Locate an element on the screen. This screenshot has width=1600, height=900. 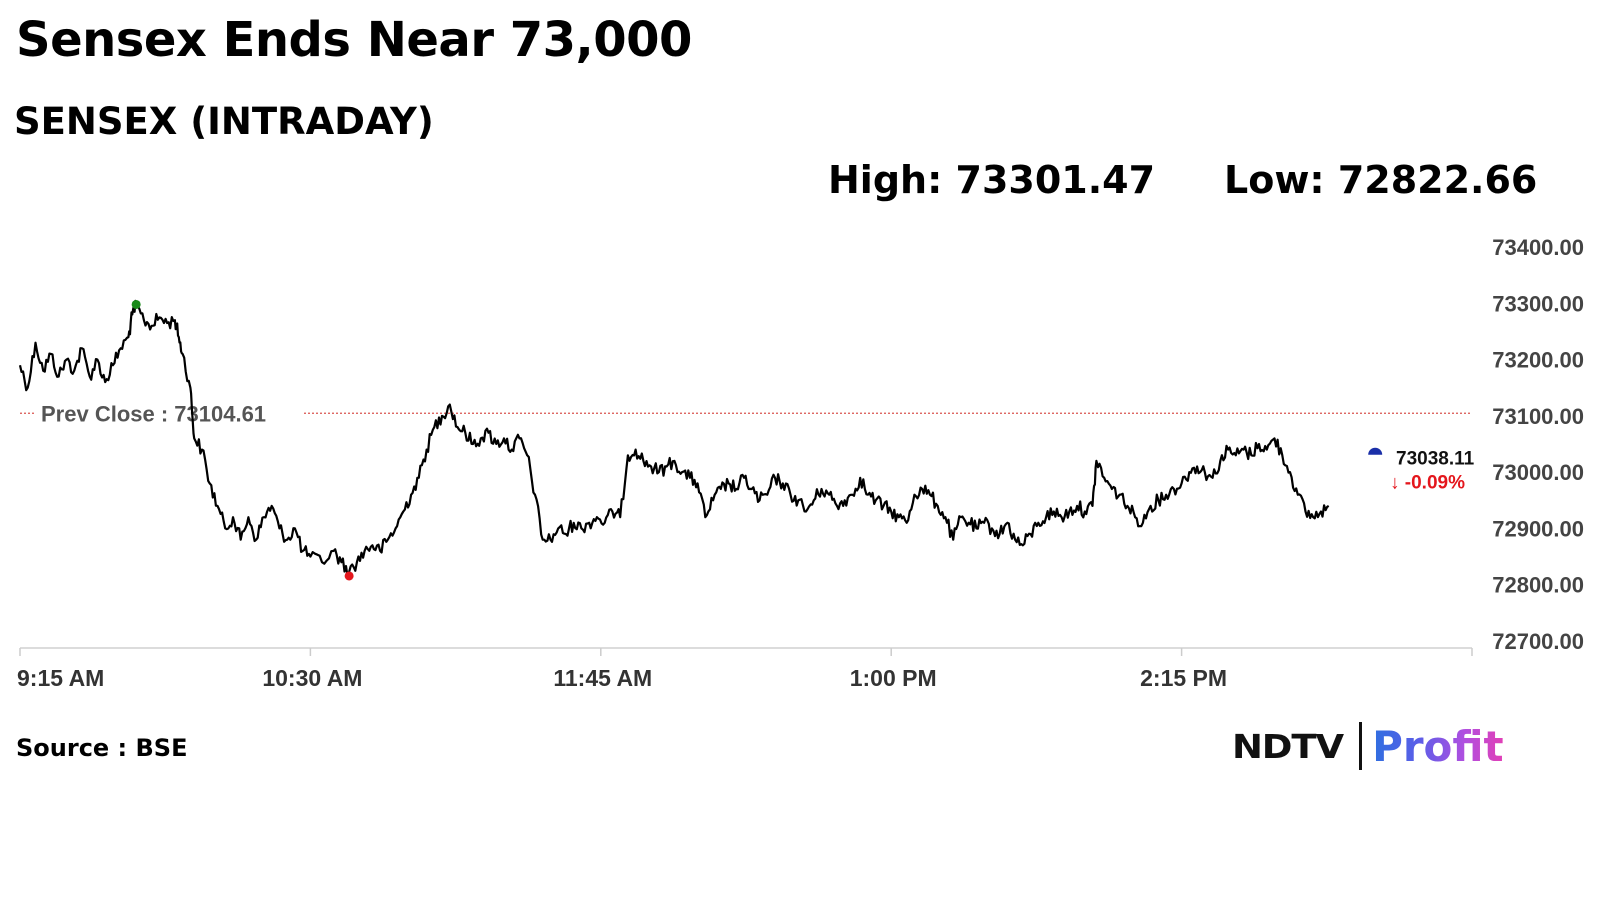
last-price-label: 73038.11 is located at coordinates (1435, 459).